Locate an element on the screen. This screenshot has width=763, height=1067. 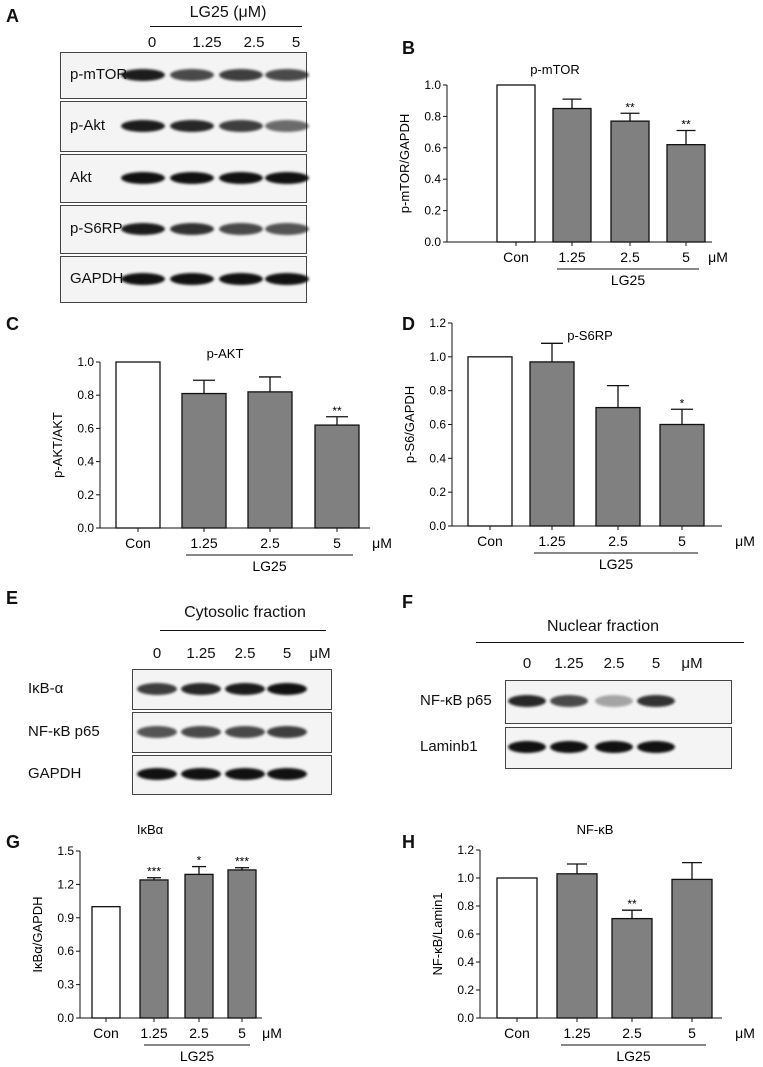
y-tick-label: 0.8 is located at coordinates (432, 116).